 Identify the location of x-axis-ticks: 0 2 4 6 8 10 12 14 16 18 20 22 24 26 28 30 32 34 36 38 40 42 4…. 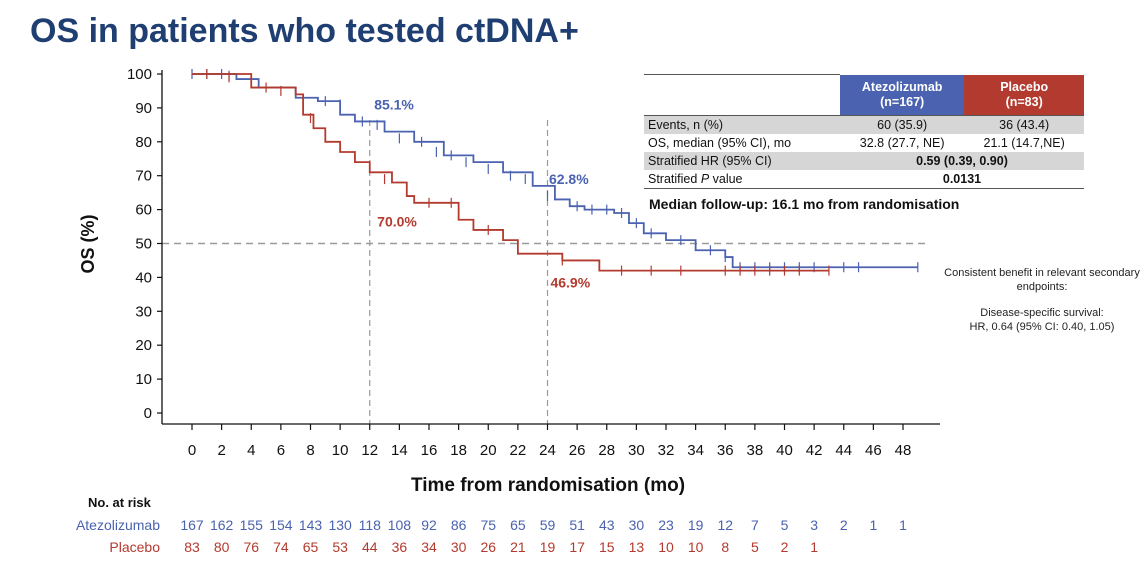
(550, 441).